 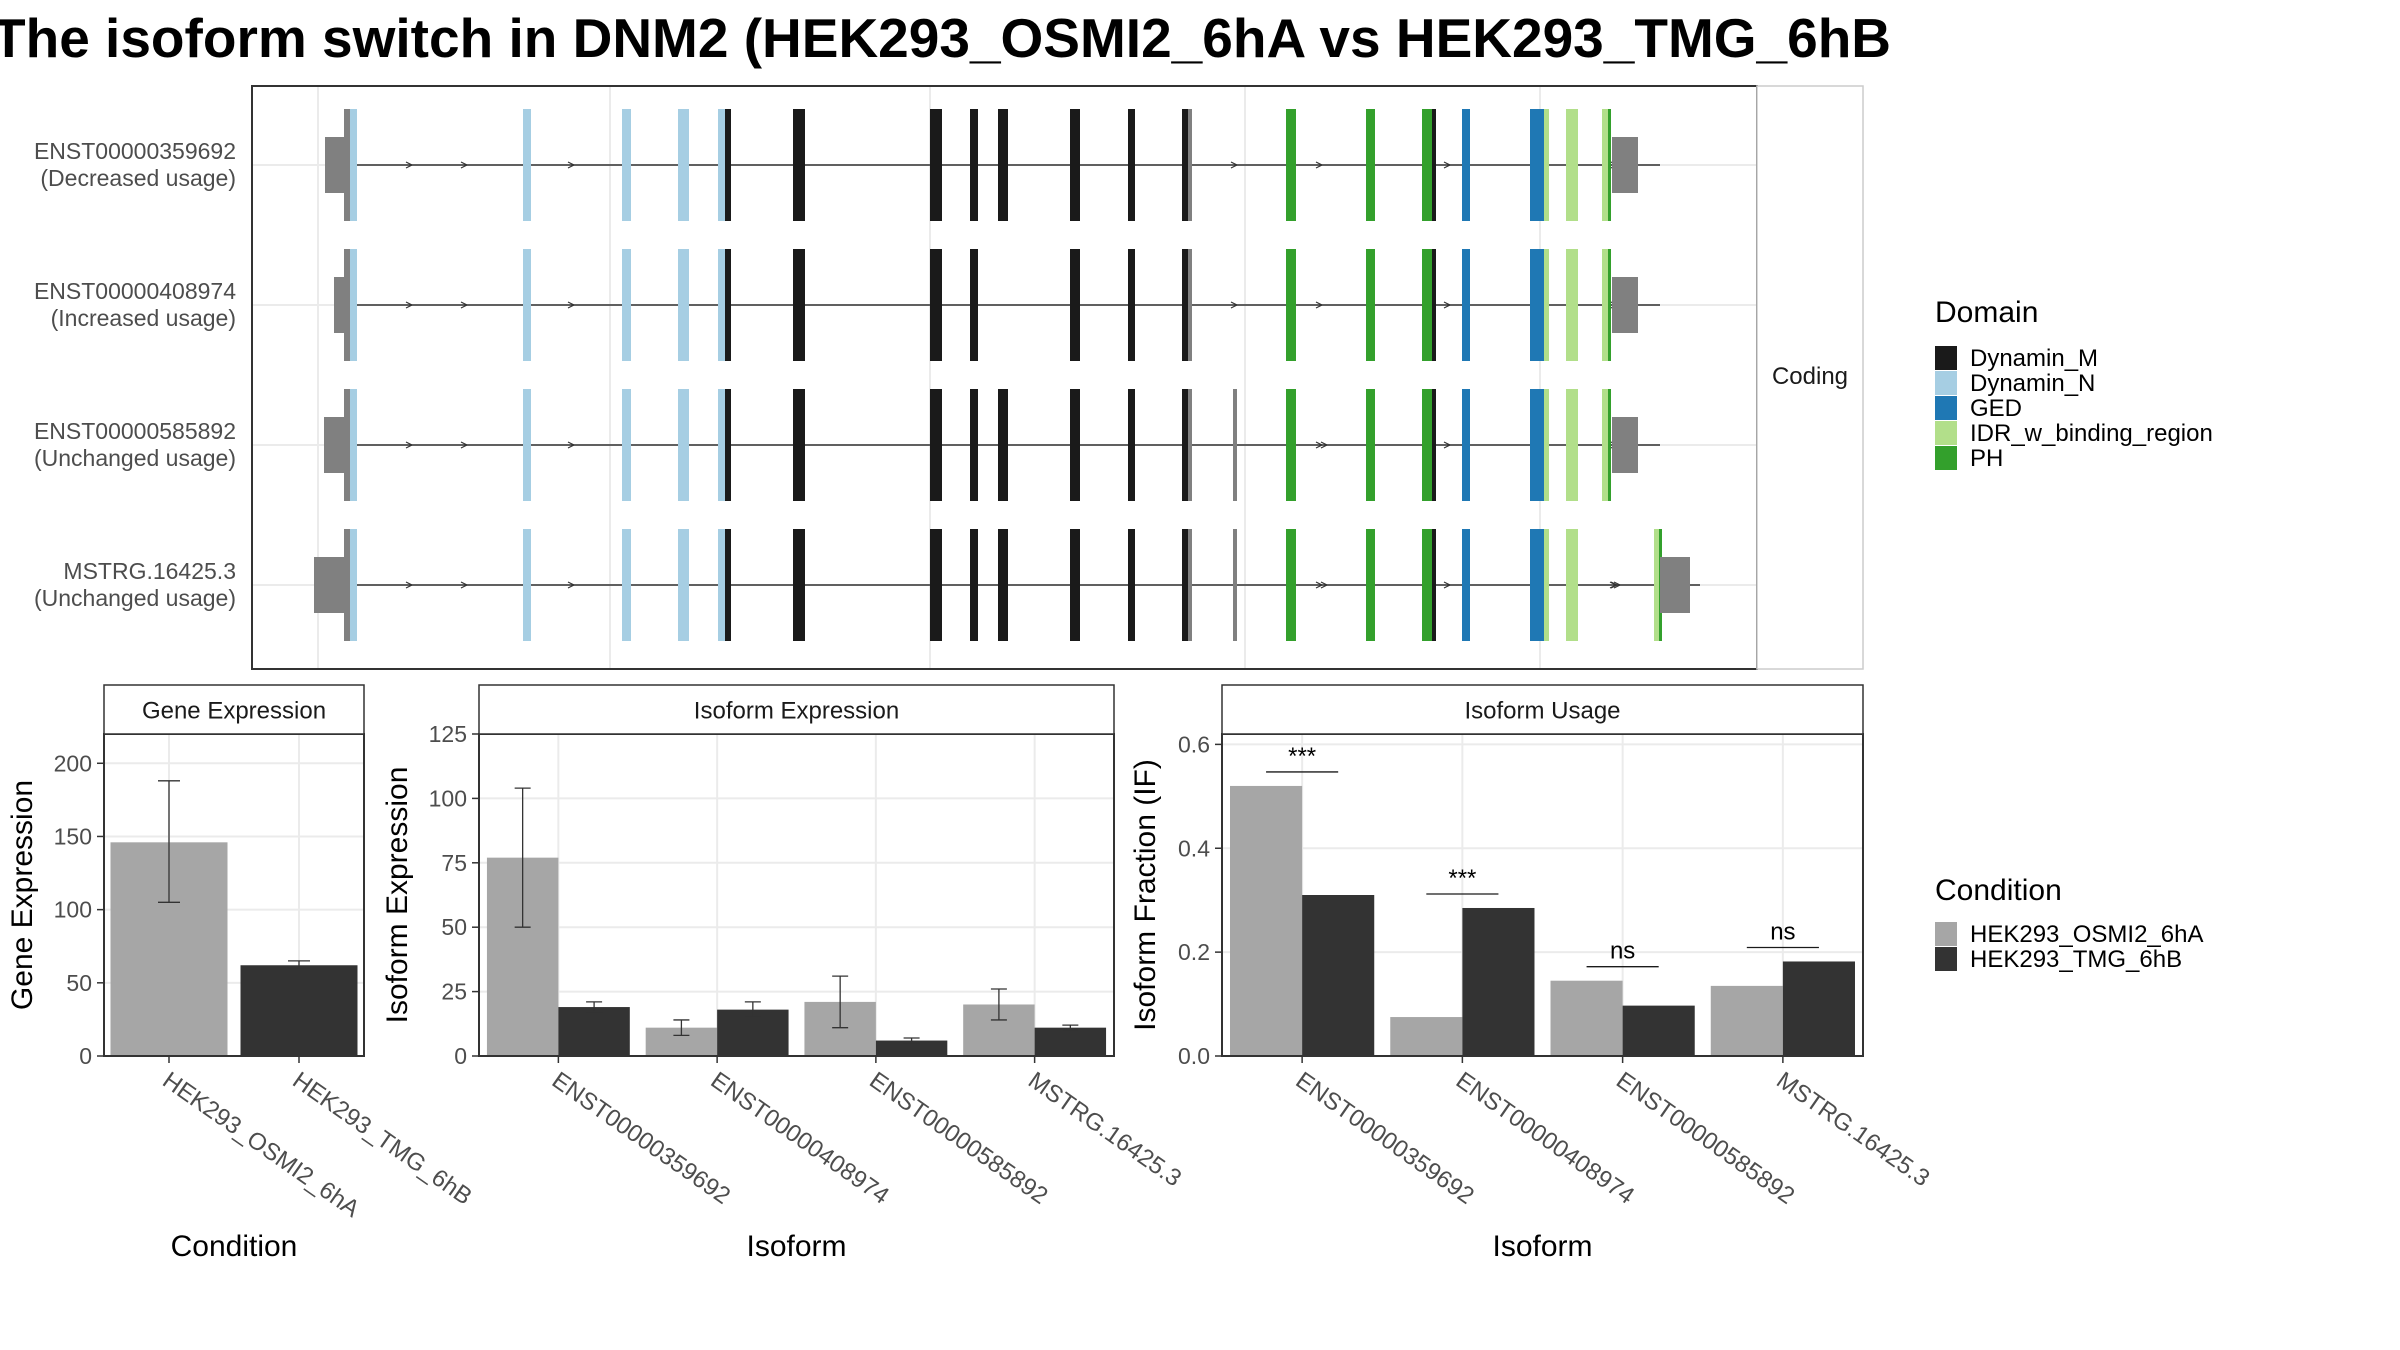 I want to click on chart-title: Gene Expression, so click(x=234, y=711).